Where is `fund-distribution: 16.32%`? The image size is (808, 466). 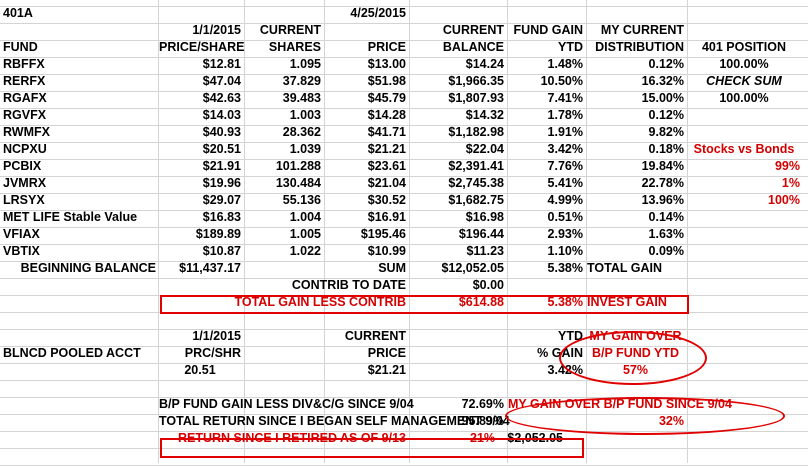 fund-distribution: 16.32% is located at coordinates (662, 81).